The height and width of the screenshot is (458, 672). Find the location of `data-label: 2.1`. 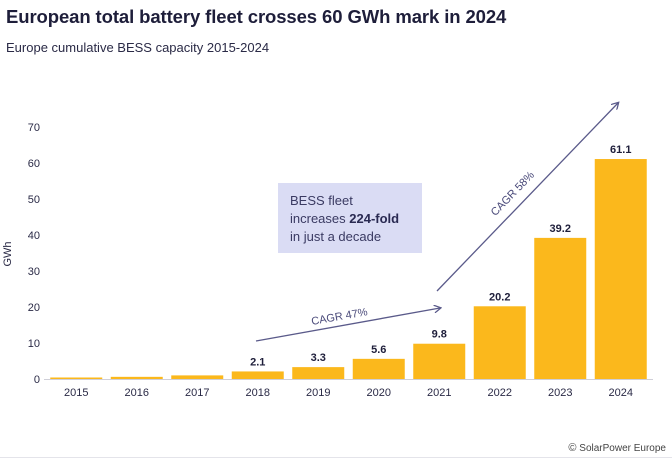

data-label: 2.1 is located at coordinates (257, 362).